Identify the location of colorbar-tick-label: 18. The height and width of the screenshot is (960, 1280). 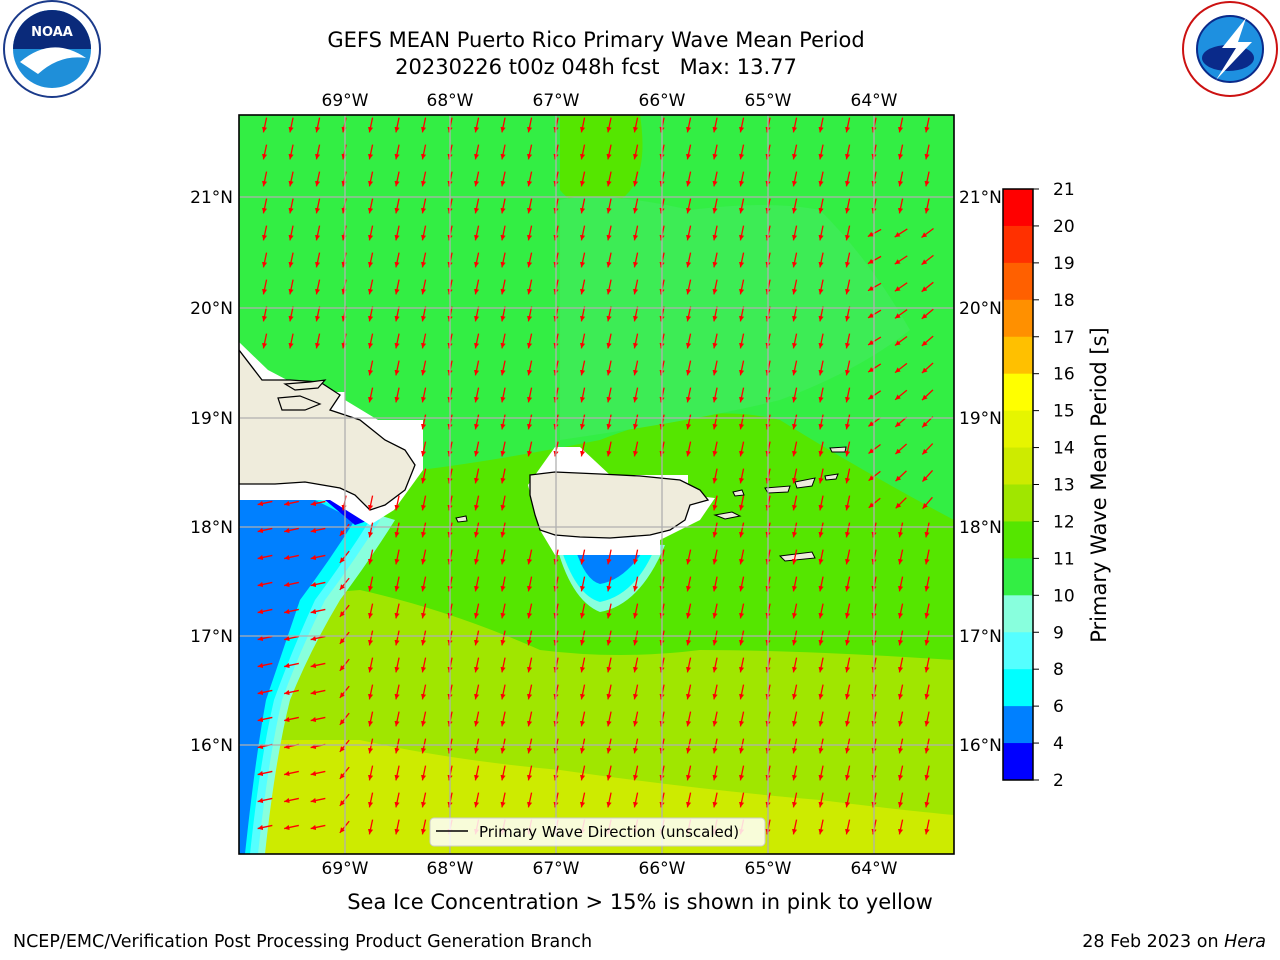
(1064, 301).